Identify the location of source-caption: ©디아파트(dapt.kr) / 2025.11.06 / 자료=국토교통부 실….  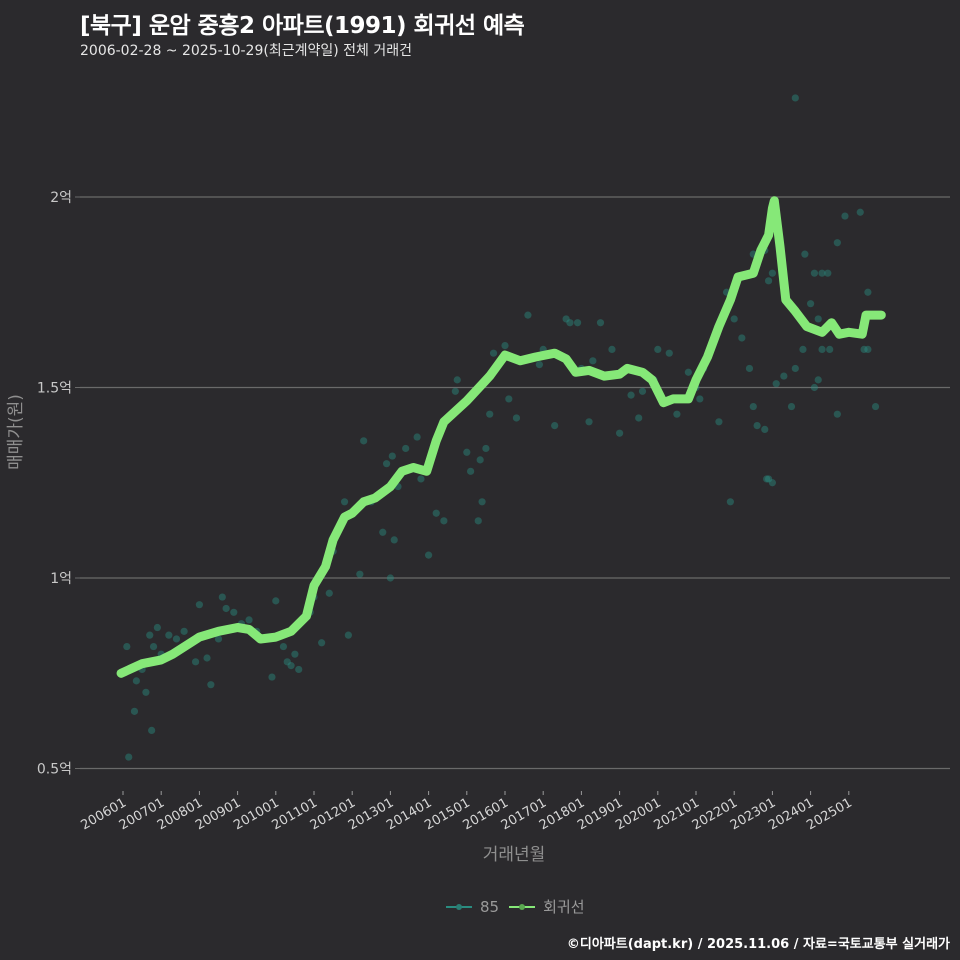
(758, 944).